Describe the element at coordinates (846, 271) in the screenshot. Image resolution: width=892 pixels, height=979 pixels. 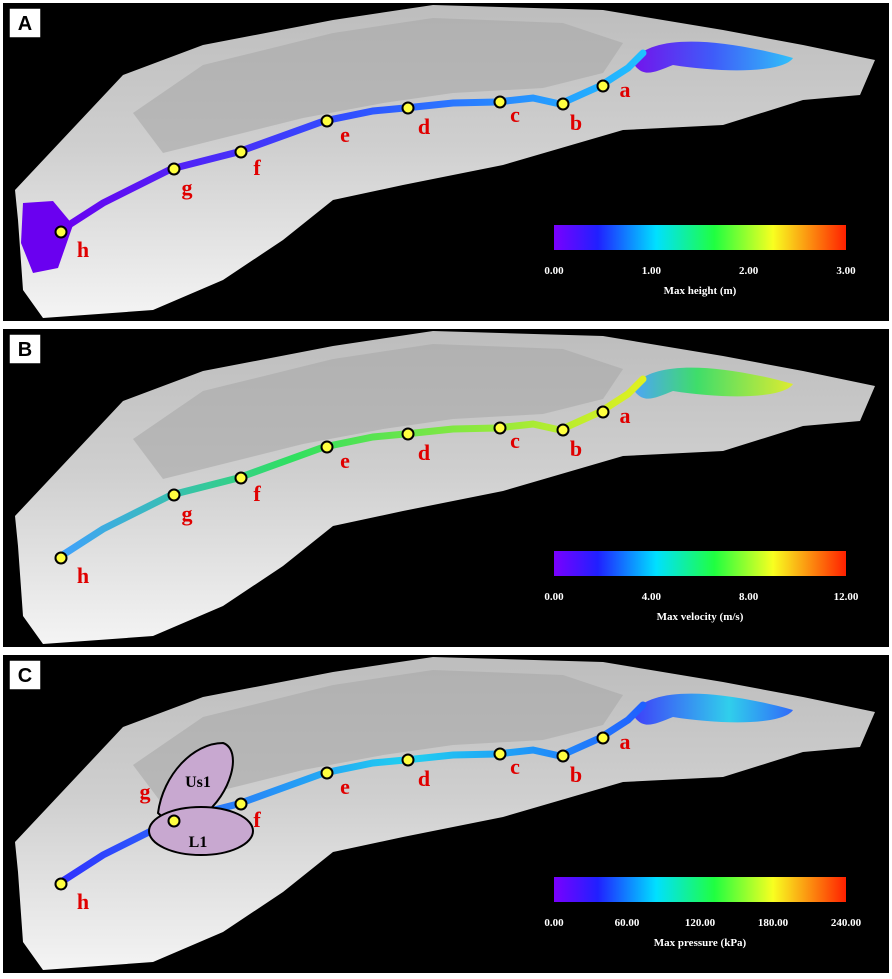
I see `colorbar-tick-label: 3.00` at that location.